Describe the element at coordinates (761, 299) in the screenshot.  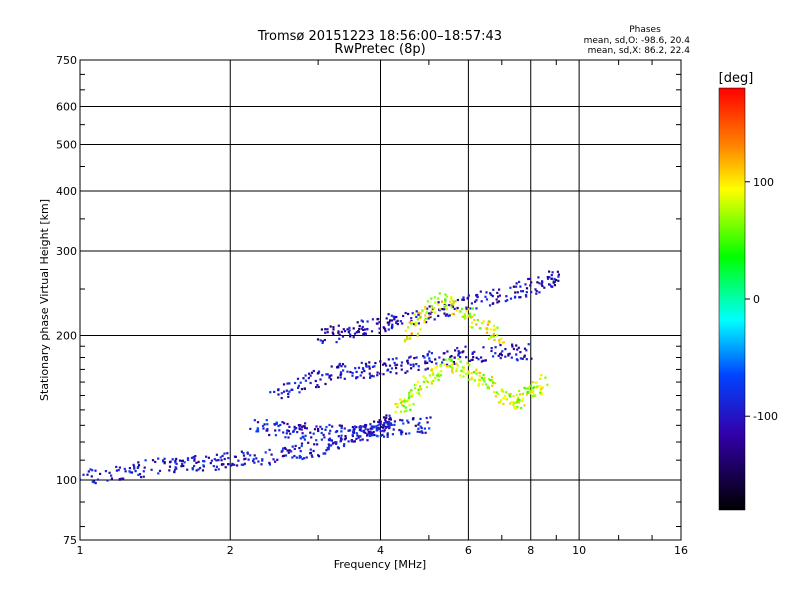
I see `colorbar-ticks: 100 0 -100` at that location.